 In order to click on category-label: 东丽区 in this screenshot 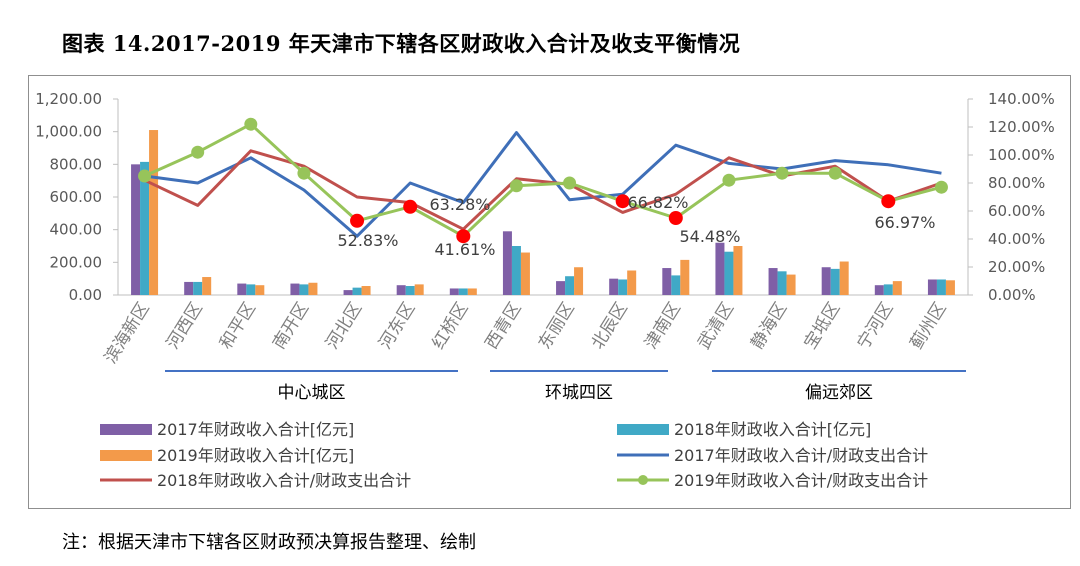, I will do `click(557, 326)`.